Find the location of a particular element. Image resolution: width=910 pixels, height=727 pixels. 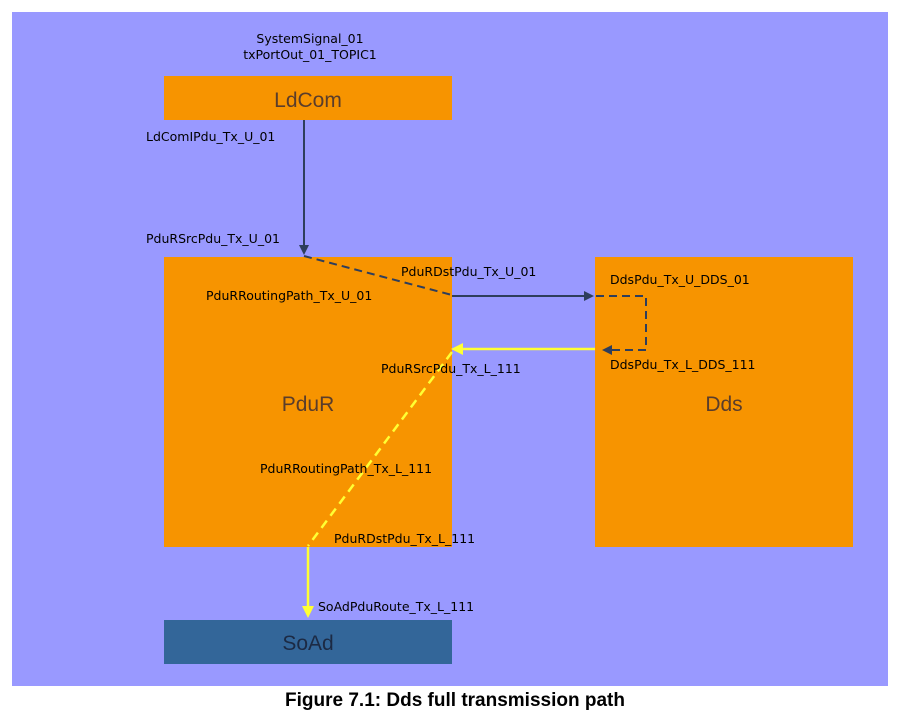

pdur-routing-u-label: PduRRoutingPath_Tx_U_01 is located at coordinates (289, 295).